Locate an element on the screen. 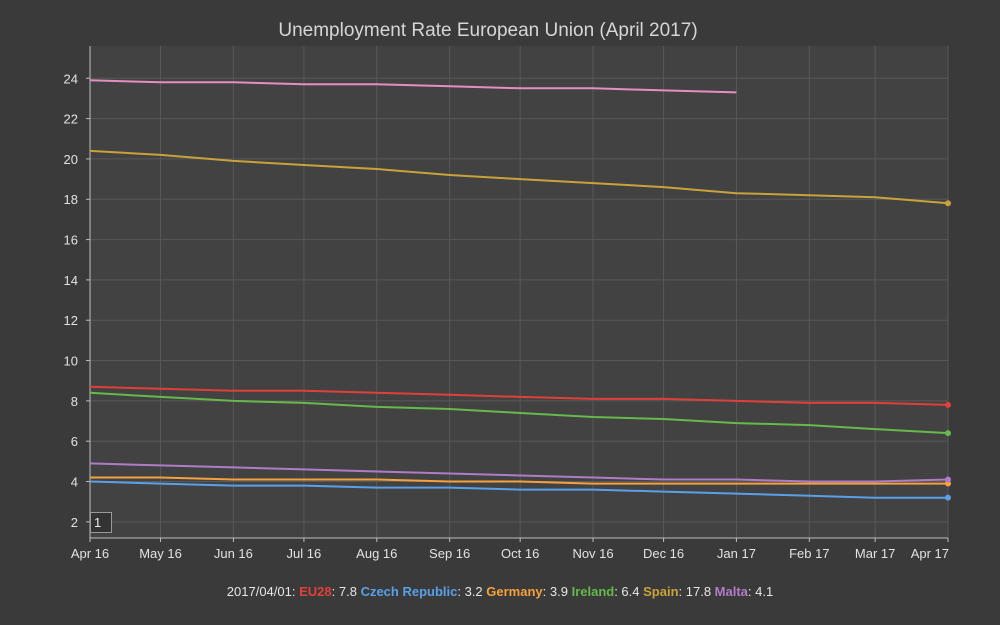  y-tick-label: 16 is located at coordinates (71, 240).